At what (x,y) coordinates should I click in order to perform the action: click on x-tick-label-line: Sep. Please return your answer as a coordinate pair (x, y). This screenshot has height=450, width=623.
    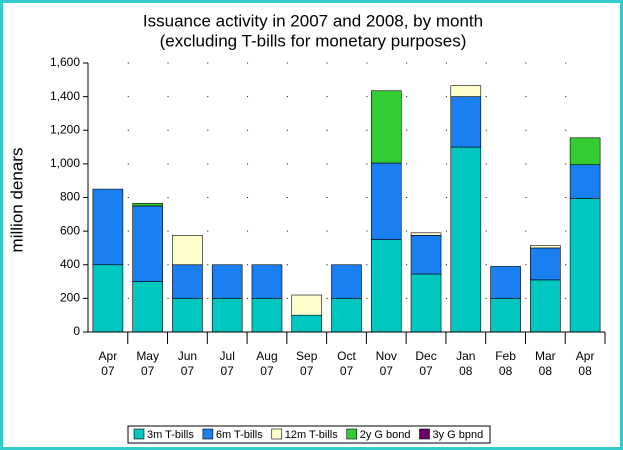
    Looking at the image, I should click on (307, 356).